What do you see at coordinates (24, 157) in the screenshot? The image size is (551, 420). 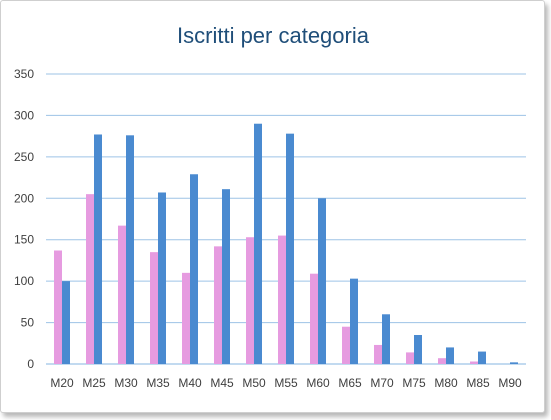 I see `y-tick-label: 250` at bounding box center [24, 157].